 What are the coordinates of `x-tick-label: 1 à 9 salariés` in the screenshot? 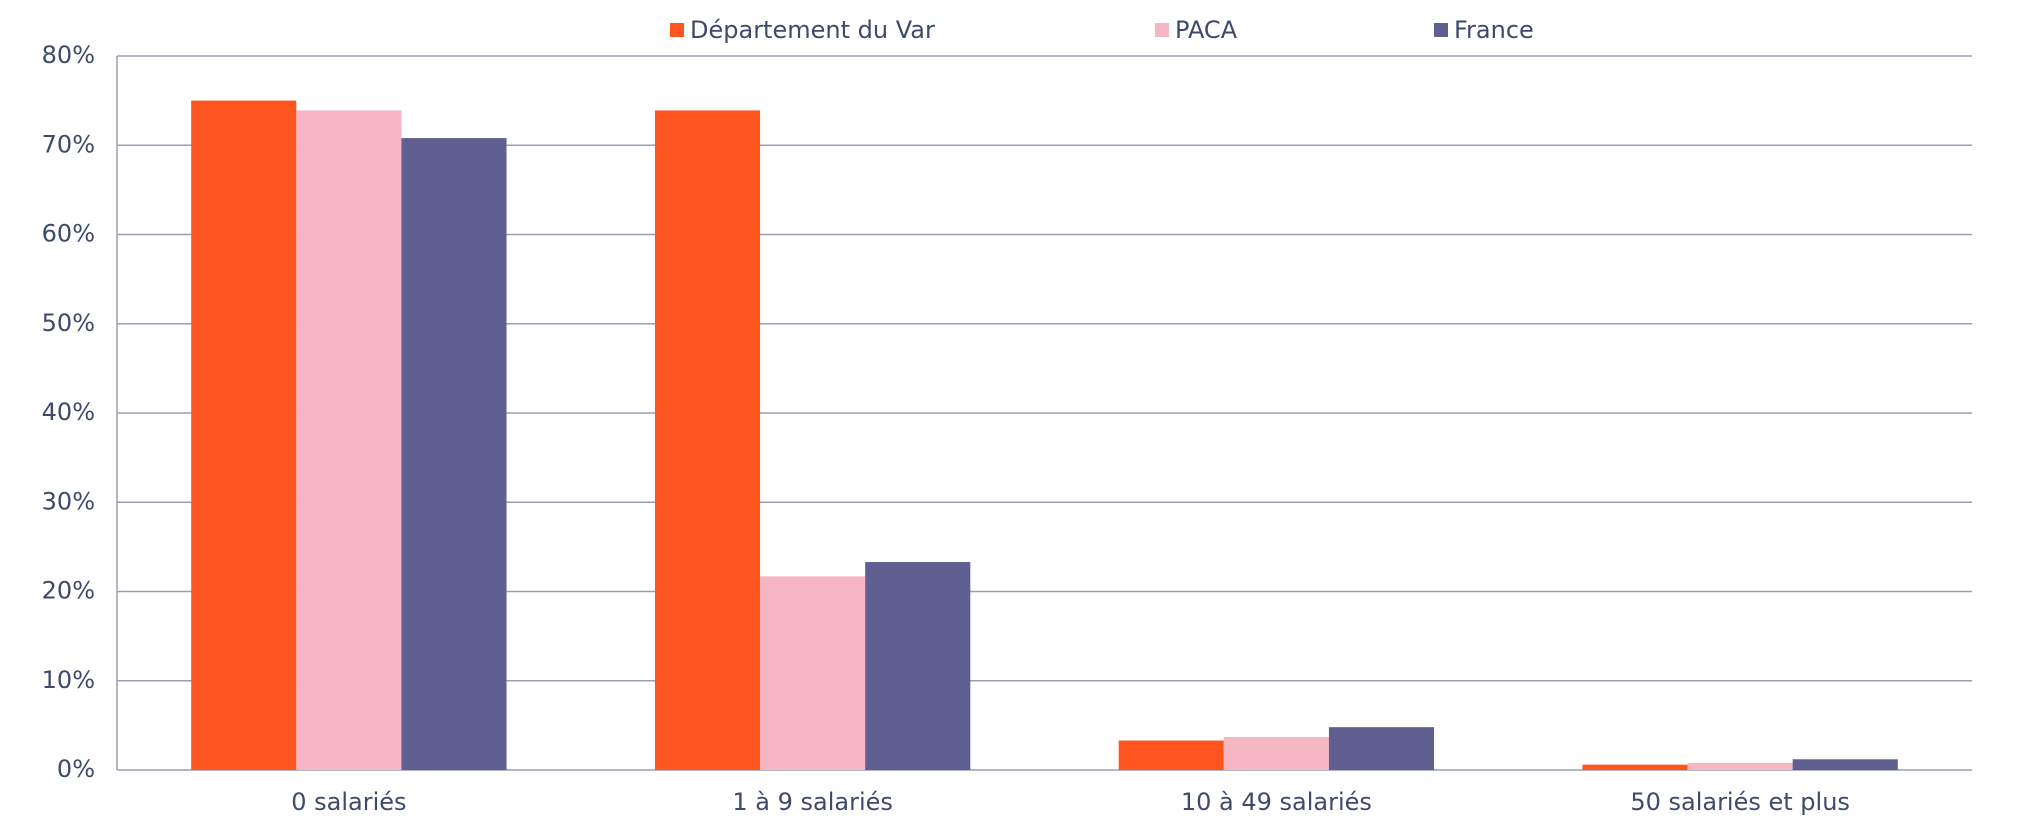 It's located at (812, 802).